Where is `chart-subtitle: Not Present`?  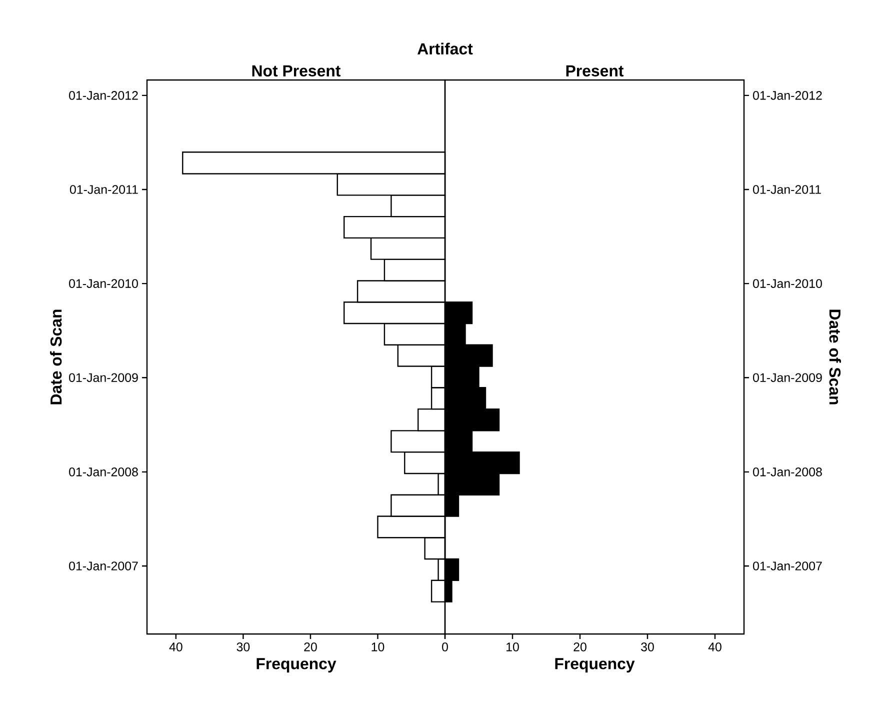
chart-subtitle: Not Present is located at coordinates (296, 70).